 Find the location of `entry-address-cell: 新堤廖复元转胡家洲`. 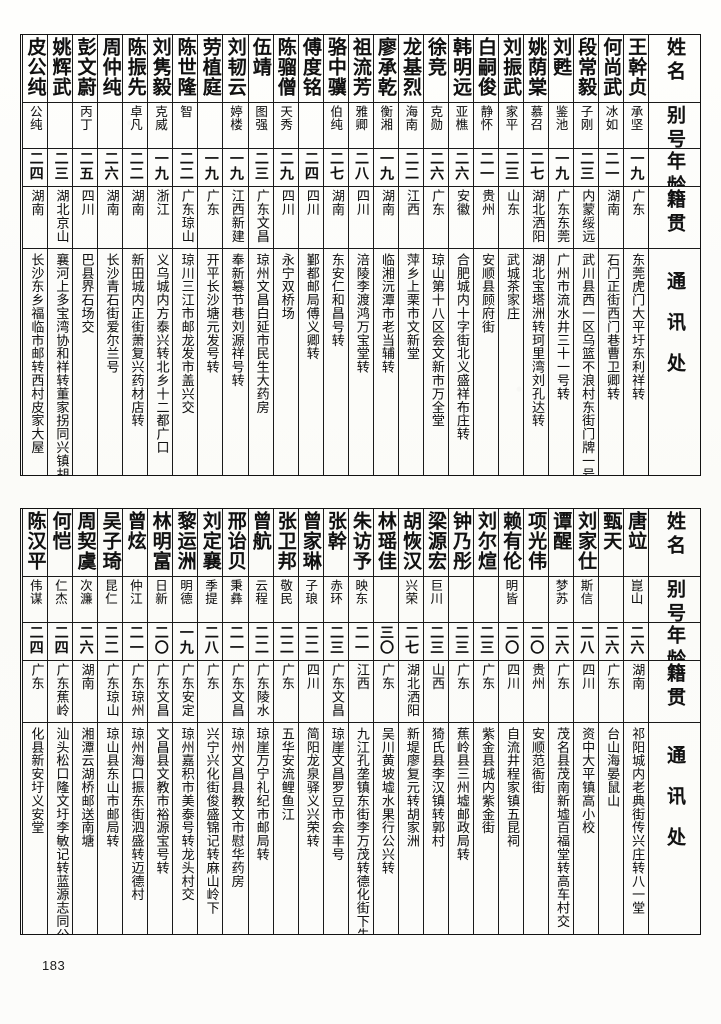

entry-address-cell: 新堤廖复元转胡家洲 is located at coordinates (411, 828).